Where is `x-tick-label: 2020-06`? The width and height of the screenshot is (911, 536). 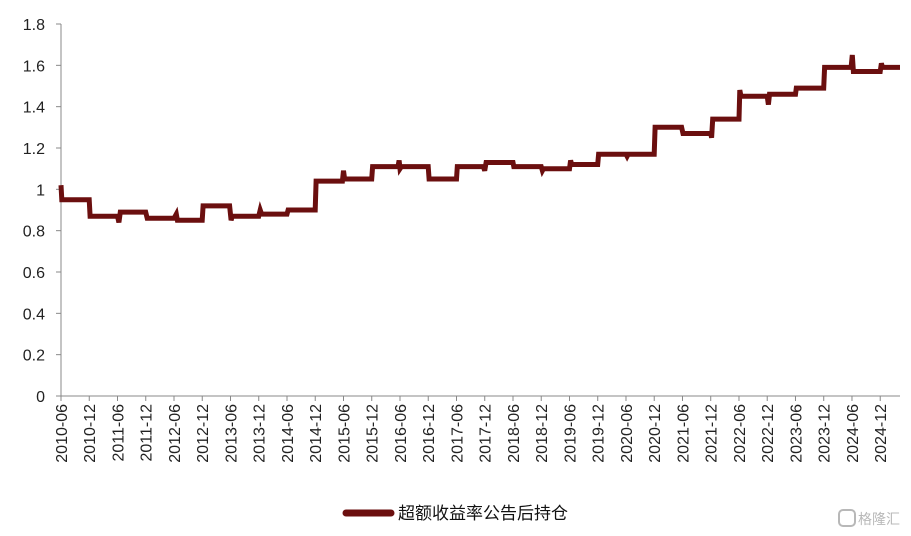
x-tick-label: 2020-06 is located at coordinates (627, 433).